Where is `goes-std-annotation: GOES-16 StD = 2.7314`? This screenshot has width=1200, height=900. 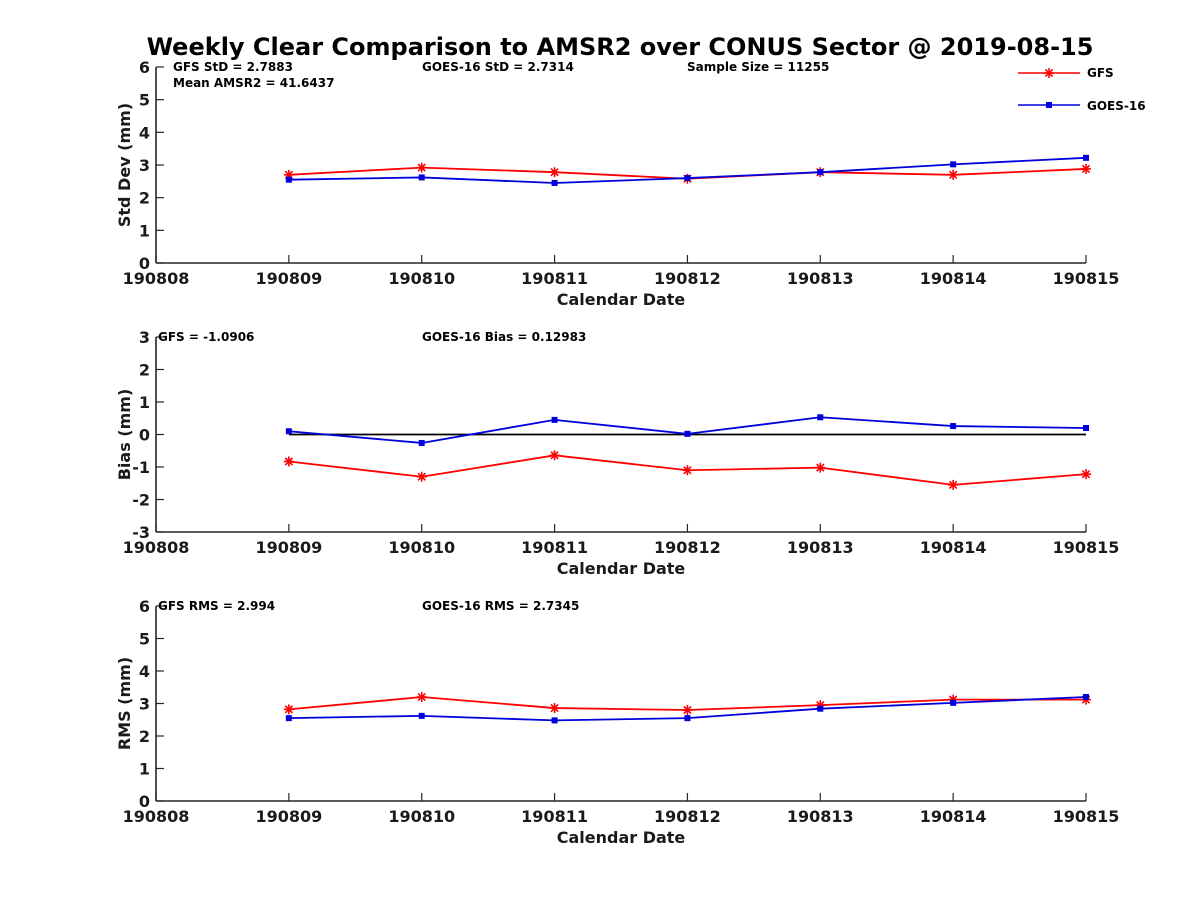
goes-std-annotation: GOES-16 StD = 2.7314 is located at coordinates (498, 67).